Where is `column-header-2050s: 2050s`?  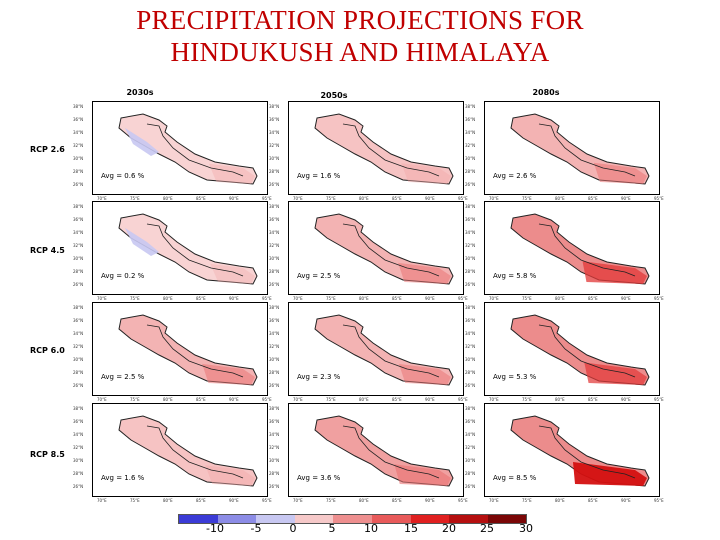 column-header-2050s: 2050s is located at coordinates (334, 95).